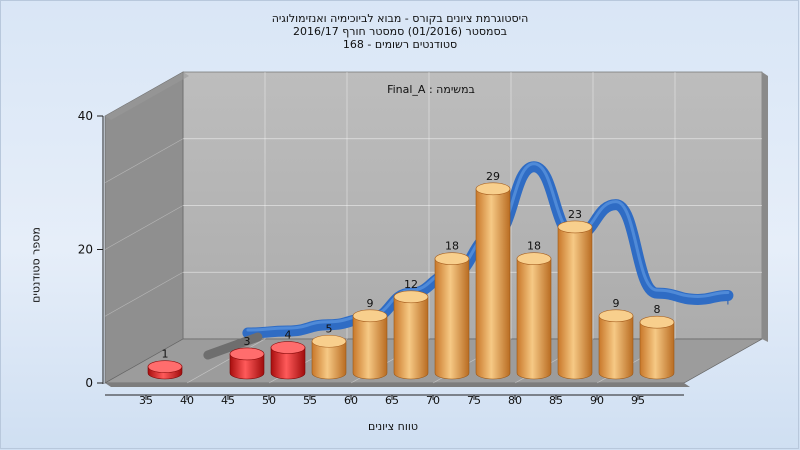 This screenshot has height=450, width=800. Describe the element at coordinates (400, 44) in the screenshot. I see `chart-title-line-3: סטודנטים רשומים - 168` at that location.